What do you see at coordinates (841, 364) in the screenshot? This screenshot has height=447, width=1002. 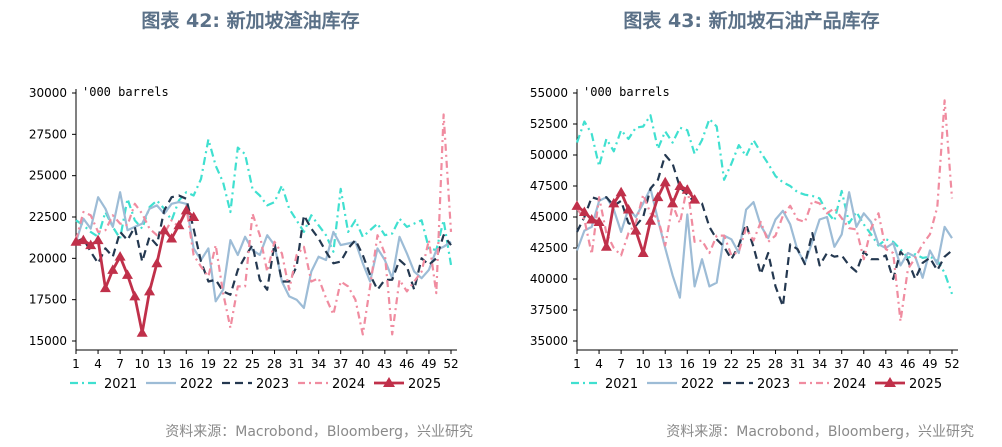 I see `x-tick-label: 37` at bounding box center [841, 364].